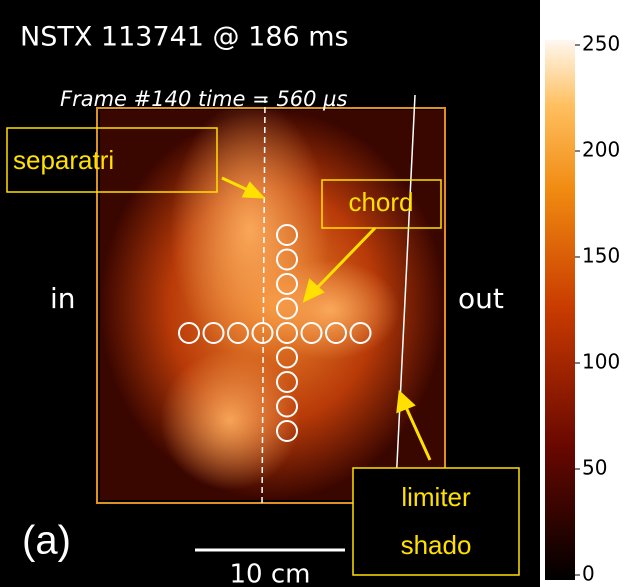 The height and width of the screenshot is (587, 644). I want to click on limiter-line, so click(405, 300).